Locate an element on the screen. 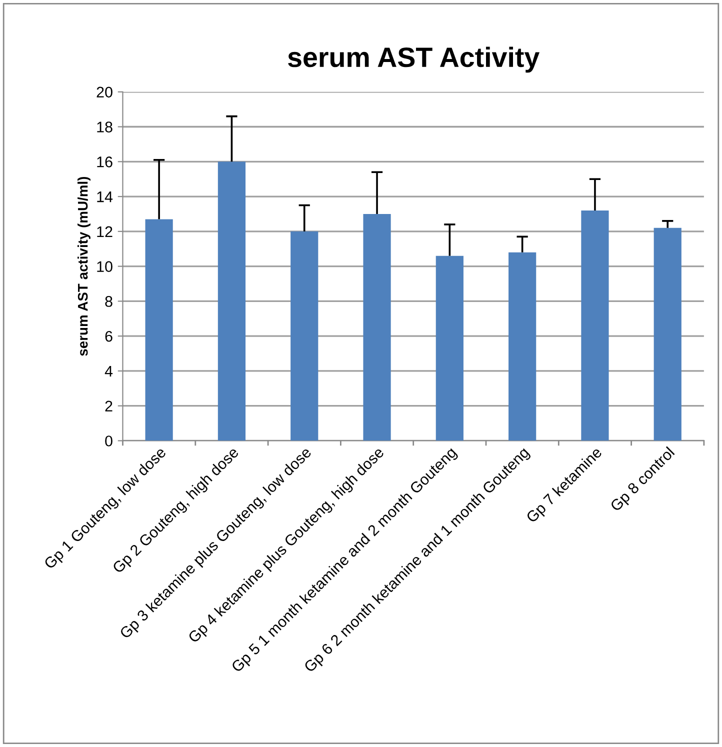 The height and width of the screenshot is (747, 722). y-tick-label: 16 is located at coordinates (104, 162).